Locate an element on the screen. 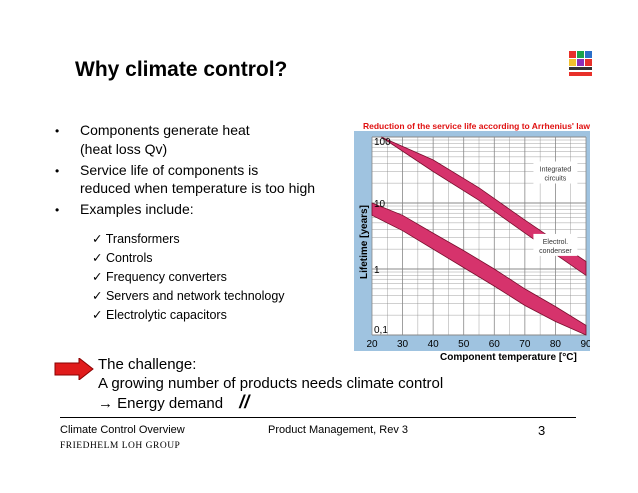 This screenshot has width=638, height=493. page-number: 3 is located at coordinates (542, 430).